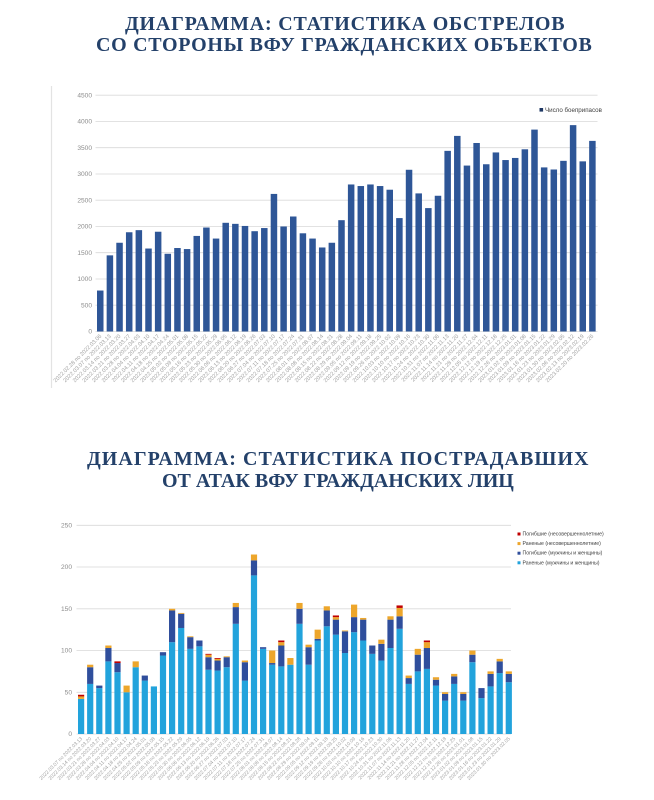 The width and height of the screenshot is (654, 800). I want to click on svg-text: 200, so click(66, 567).